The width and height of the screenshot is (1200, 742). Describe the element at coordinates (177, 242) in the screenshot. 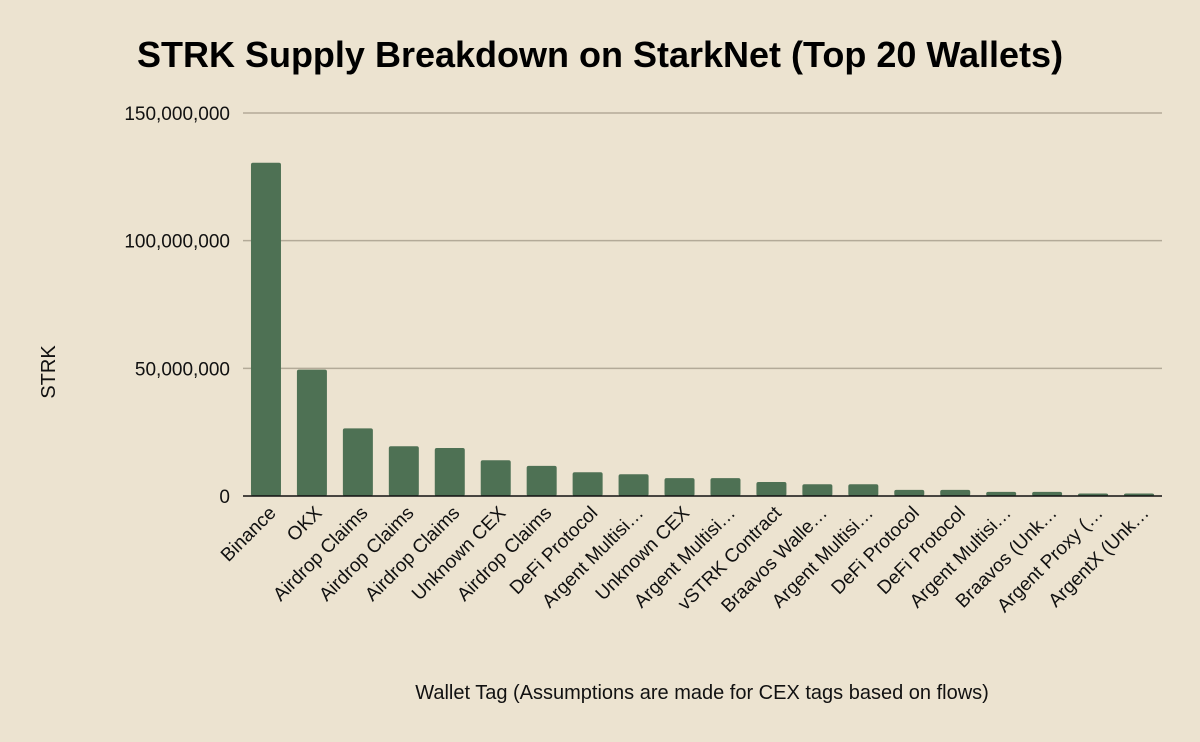

I see `y-tick-label: 100,000,000` at that location.